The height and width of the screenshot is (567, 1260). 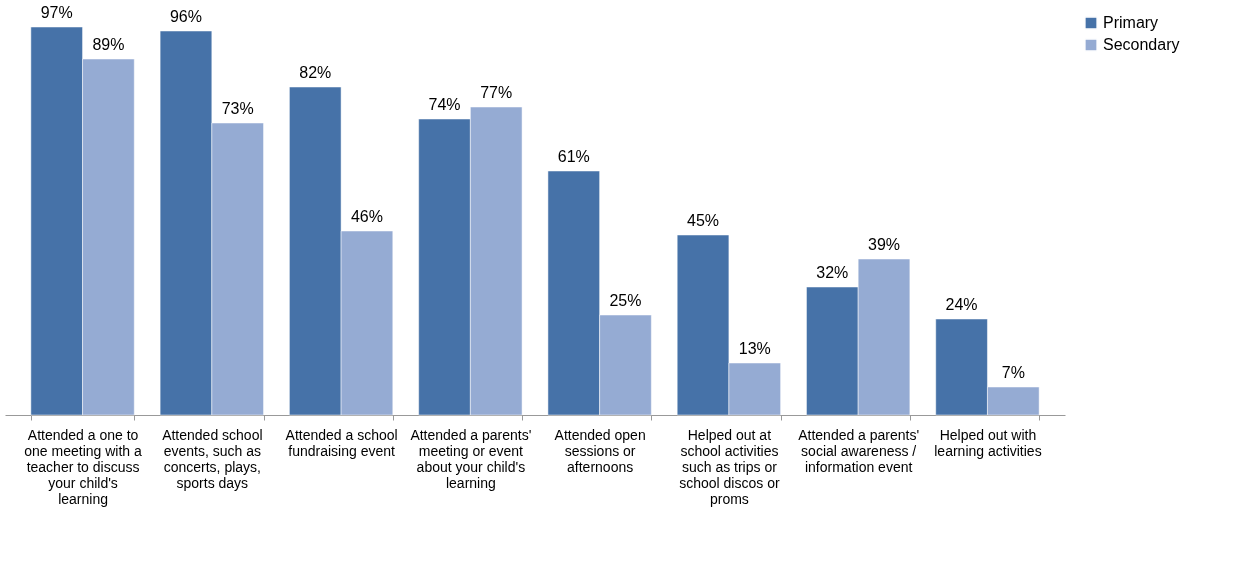 I want to click on legend-label: Primary, so click(x=1131, y=22).